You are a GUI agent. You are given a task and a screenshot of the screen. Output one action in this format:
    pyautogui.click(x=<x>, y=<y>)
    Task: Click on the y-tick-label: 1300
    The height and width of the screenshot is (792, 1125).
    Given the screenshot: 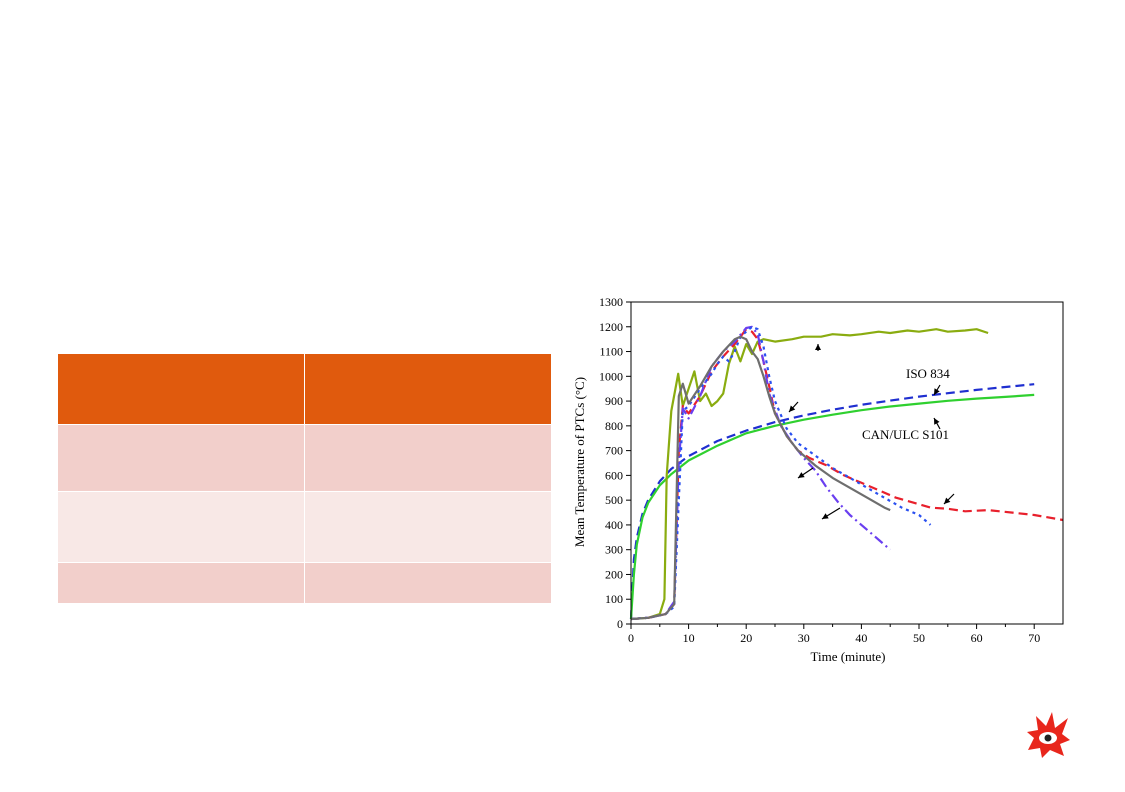 What is the action you would take?
    pyautogui.click(x=611, y=302)
    